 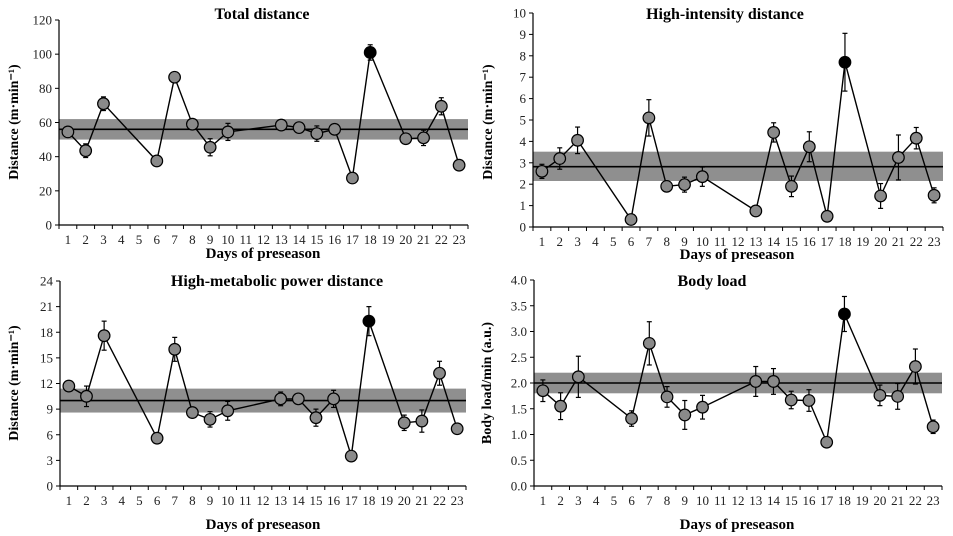 What do you see at coordinates (523, 184) in the screenshot?
I see `y-tick-label: 2` at bounding box center [523, 184].